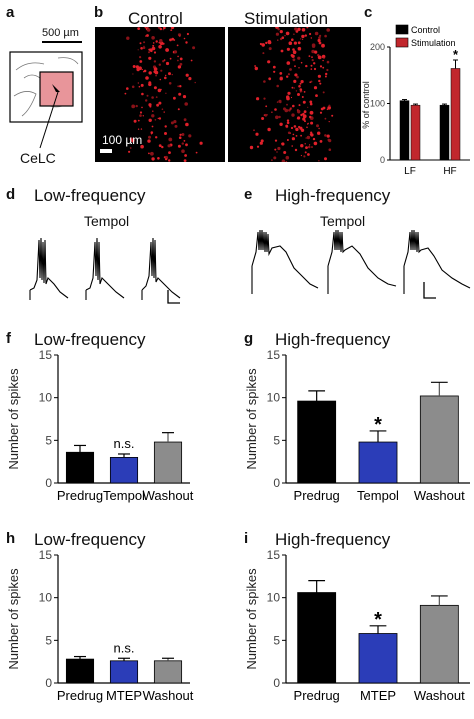 The width and height of the screenshot is (474, 719). What do you see at coordinates (46, 87) in the screenshot?
I see `anatomy-lines` at bounding box center [46, 87].